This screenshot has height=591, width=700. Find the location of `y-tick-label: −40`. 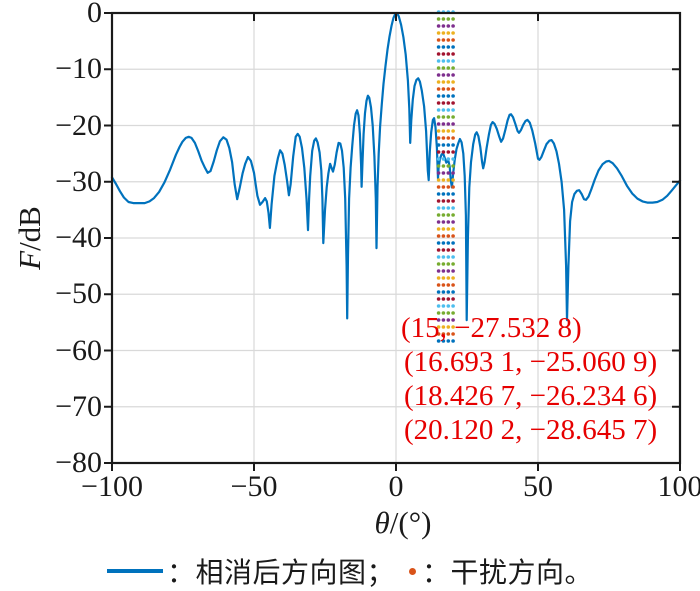

y-tick-label: −40 is located at coordinates (78, 237).